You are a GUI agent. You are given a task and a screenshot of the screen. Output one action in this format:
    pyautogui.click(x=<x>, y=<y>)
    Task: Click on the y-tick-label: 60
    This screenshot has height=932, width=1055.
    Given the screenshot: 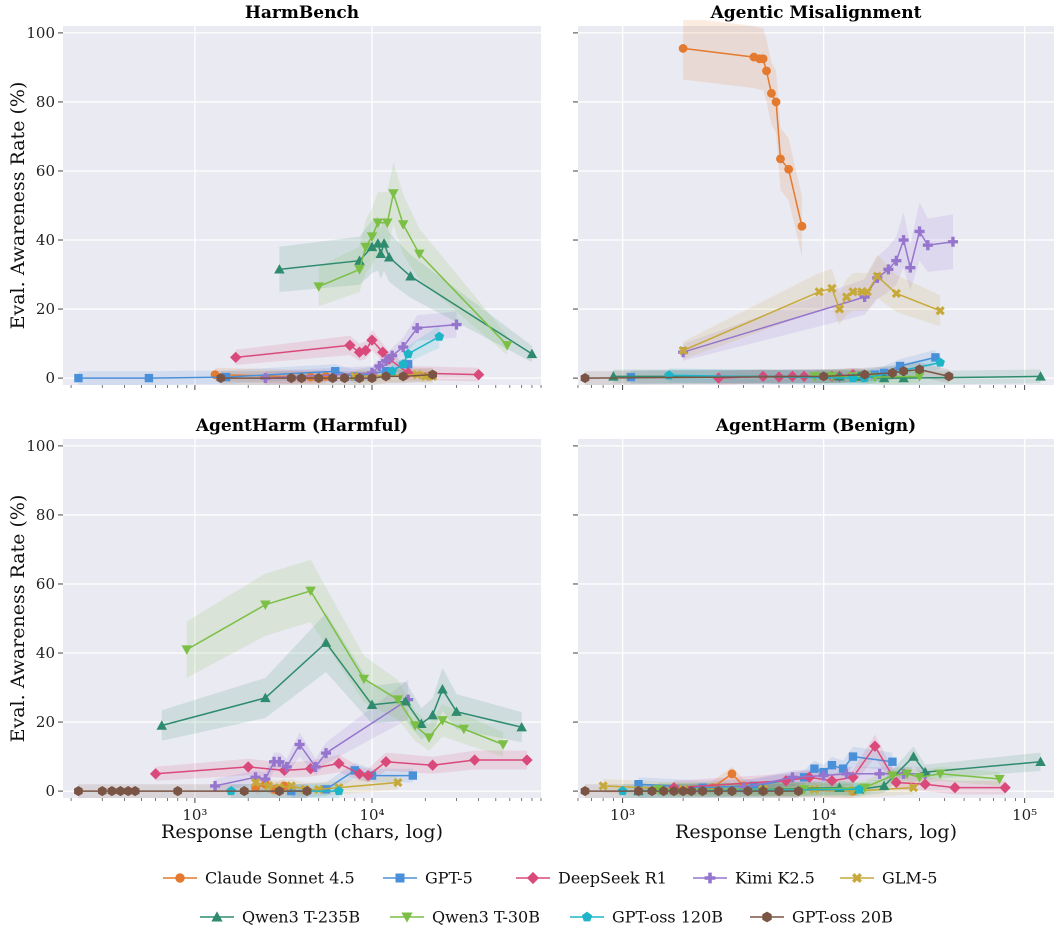 What is the action you would take?
    pyautogui.click(x=45, y=584)
    